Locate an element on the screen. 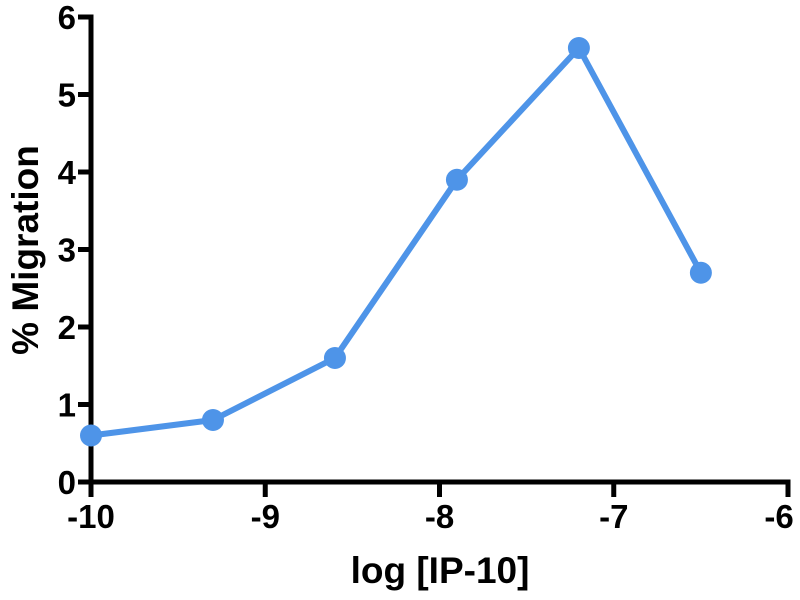 The image size is (800, 600). y-tick-label: 5 is located at coordinates (67, 95).